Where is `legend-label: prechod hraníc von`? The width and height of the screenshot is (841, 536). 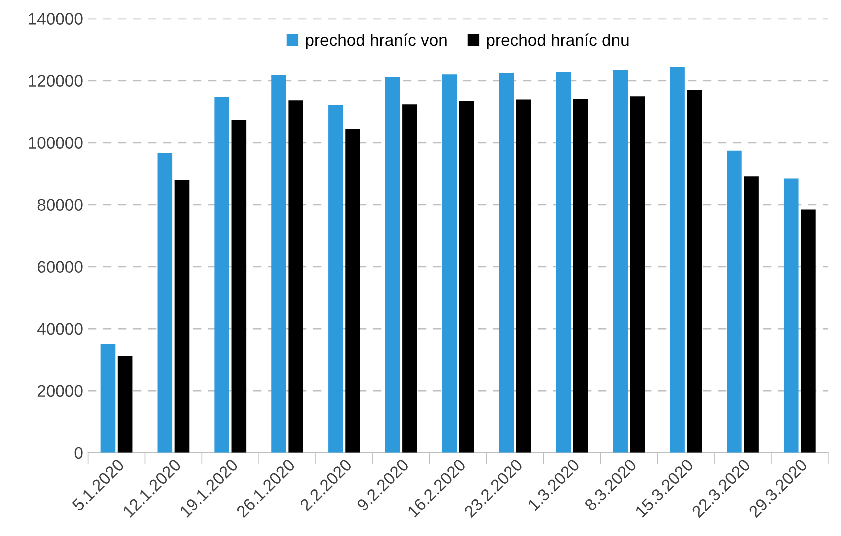
legend-label: prechod hraníc von is located at coordinates (376, 42).